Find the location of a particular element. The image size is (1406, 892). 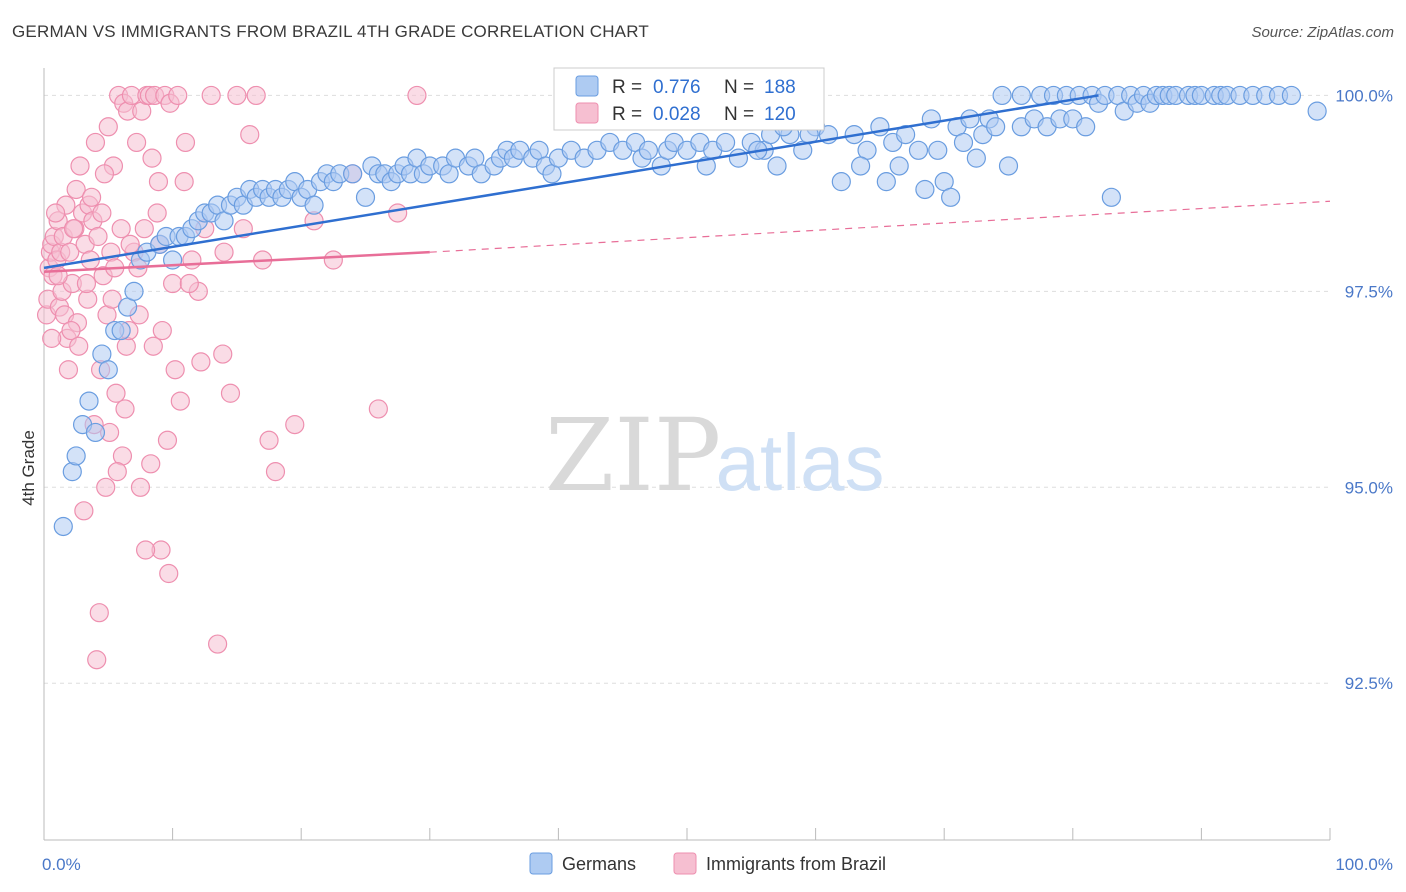

bottom-legend-swatch-brazil is located at coordinates (685, 863).